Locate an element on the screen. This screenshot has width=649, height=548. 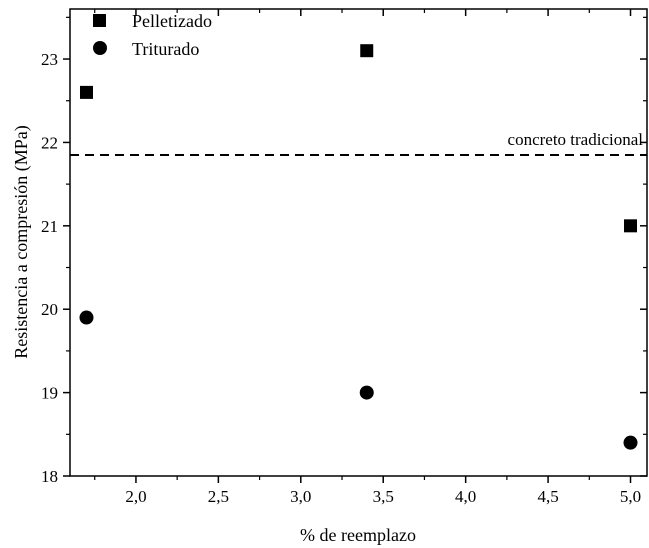
y-axis-title: Resistencia a compresión (MPa) is located at coordinates (21, 241).